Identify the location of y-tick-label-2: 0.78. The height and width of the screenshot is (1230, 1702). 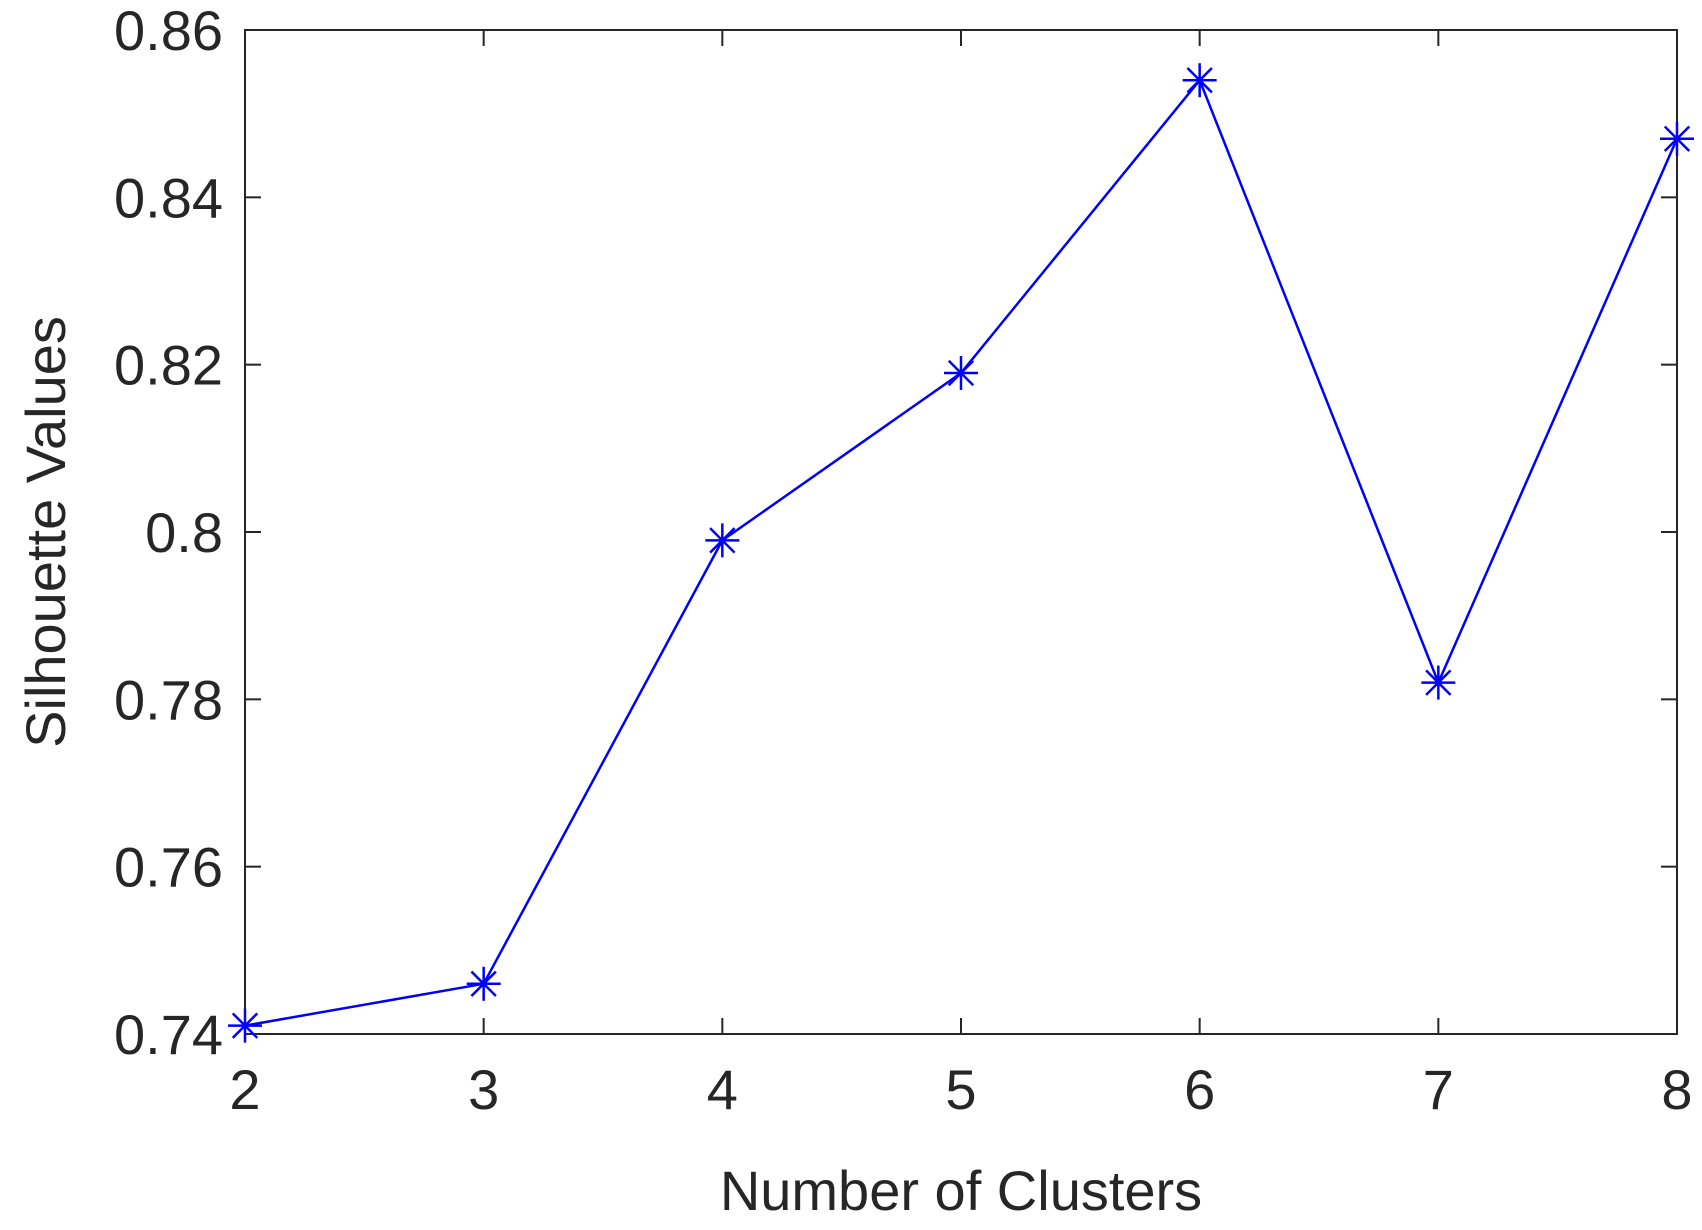
(168, 699).